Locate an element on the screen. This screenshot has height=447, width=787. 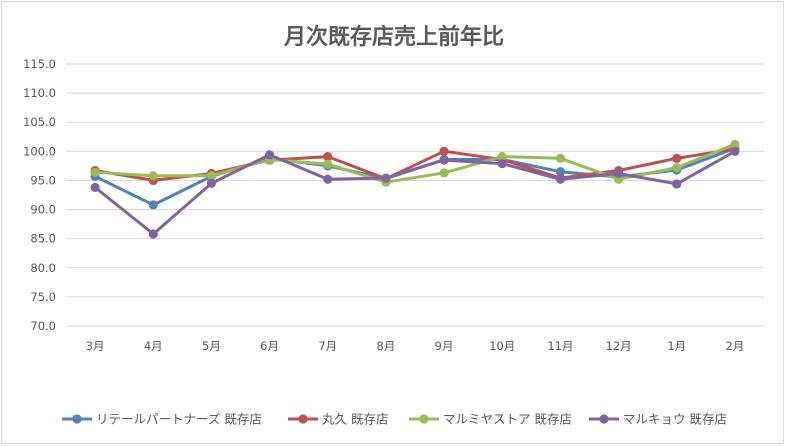
legend-item: 丸久 既存店 is located at coordinates (338, 419).